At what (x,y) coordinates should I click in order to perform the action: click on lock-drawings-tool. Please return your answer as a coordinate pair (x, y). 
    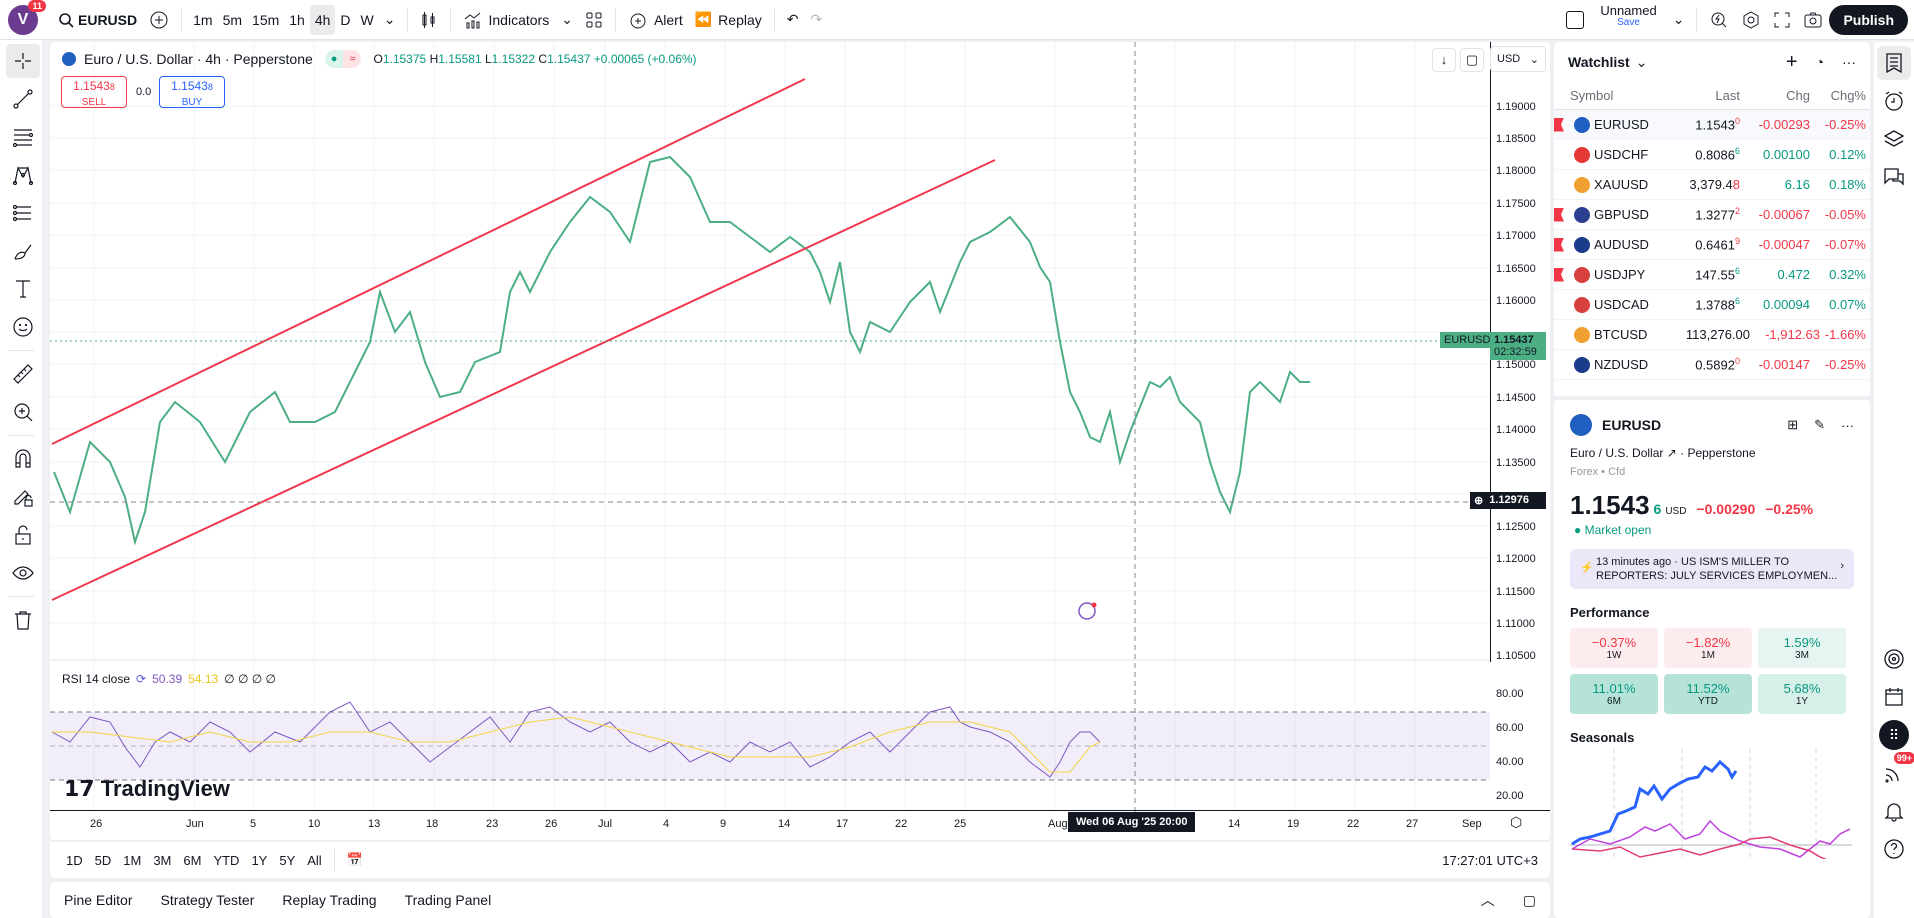
    Looking at the image, I should click on (23, 497).